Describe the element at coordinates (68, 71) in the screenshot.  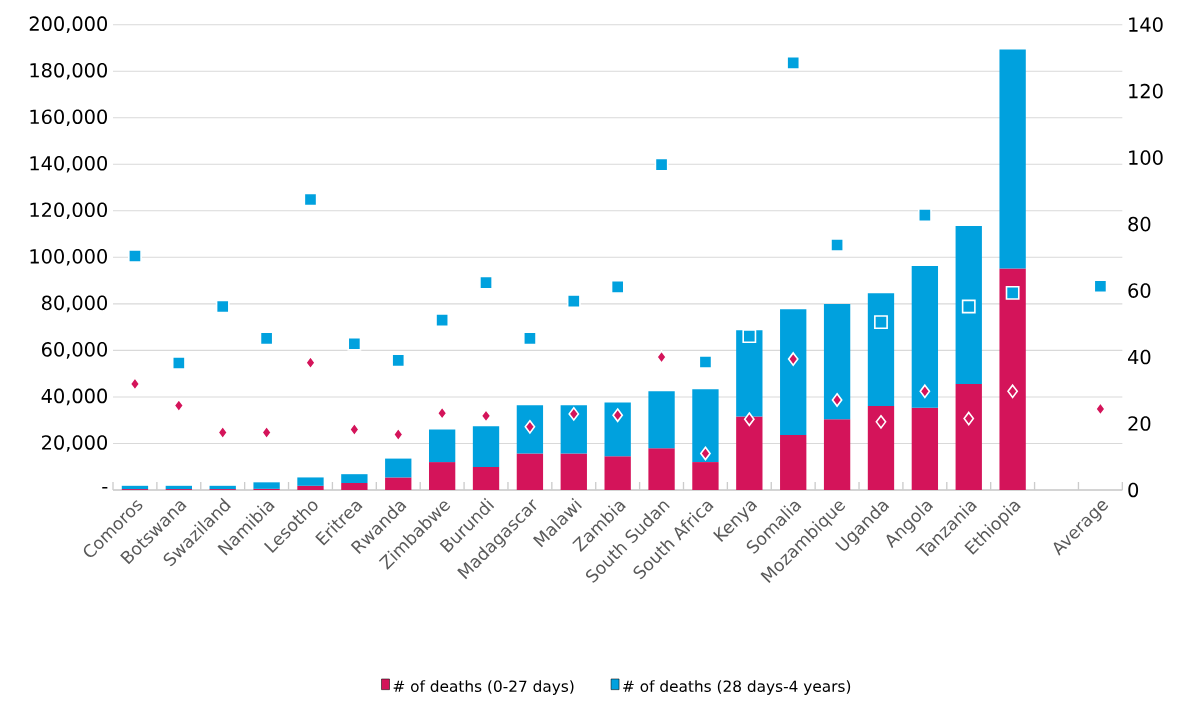
I see `y-tick-label: 180,000` at that location.